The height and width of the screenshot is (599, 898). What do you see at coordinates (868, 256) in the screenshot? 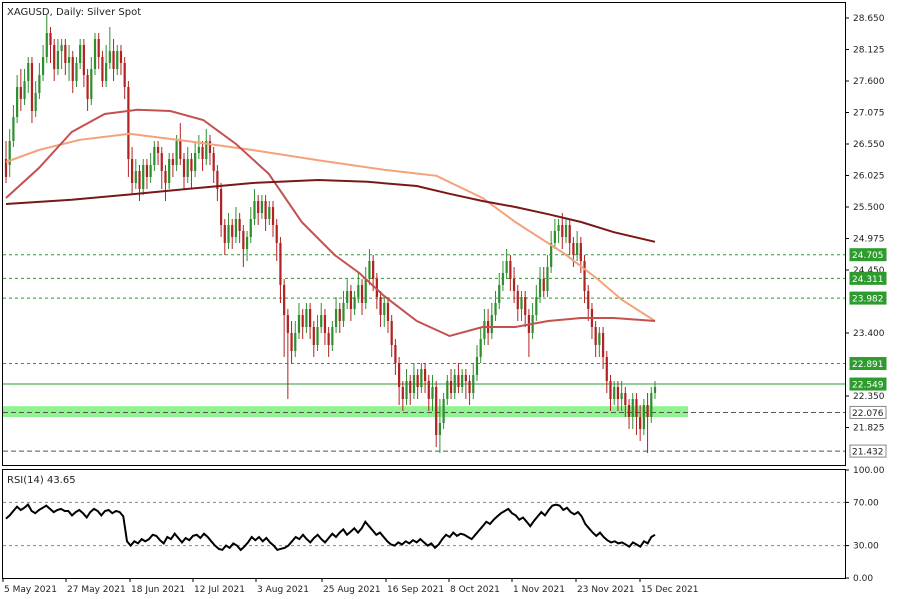
I see `level-badge-label: 24.705` at bounding box center [868, 256].